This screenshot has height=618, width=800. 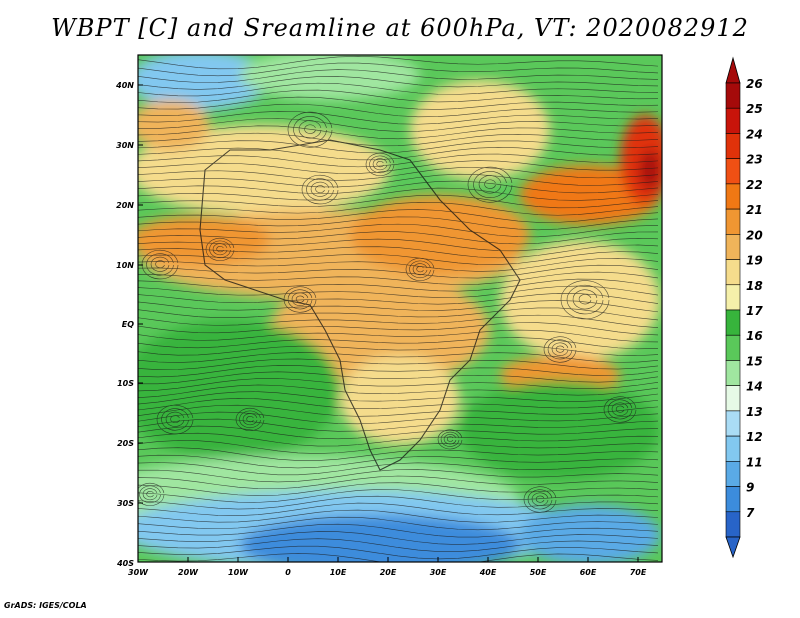 I want to click on field-indian-yellow, so click(x=580, y=300).